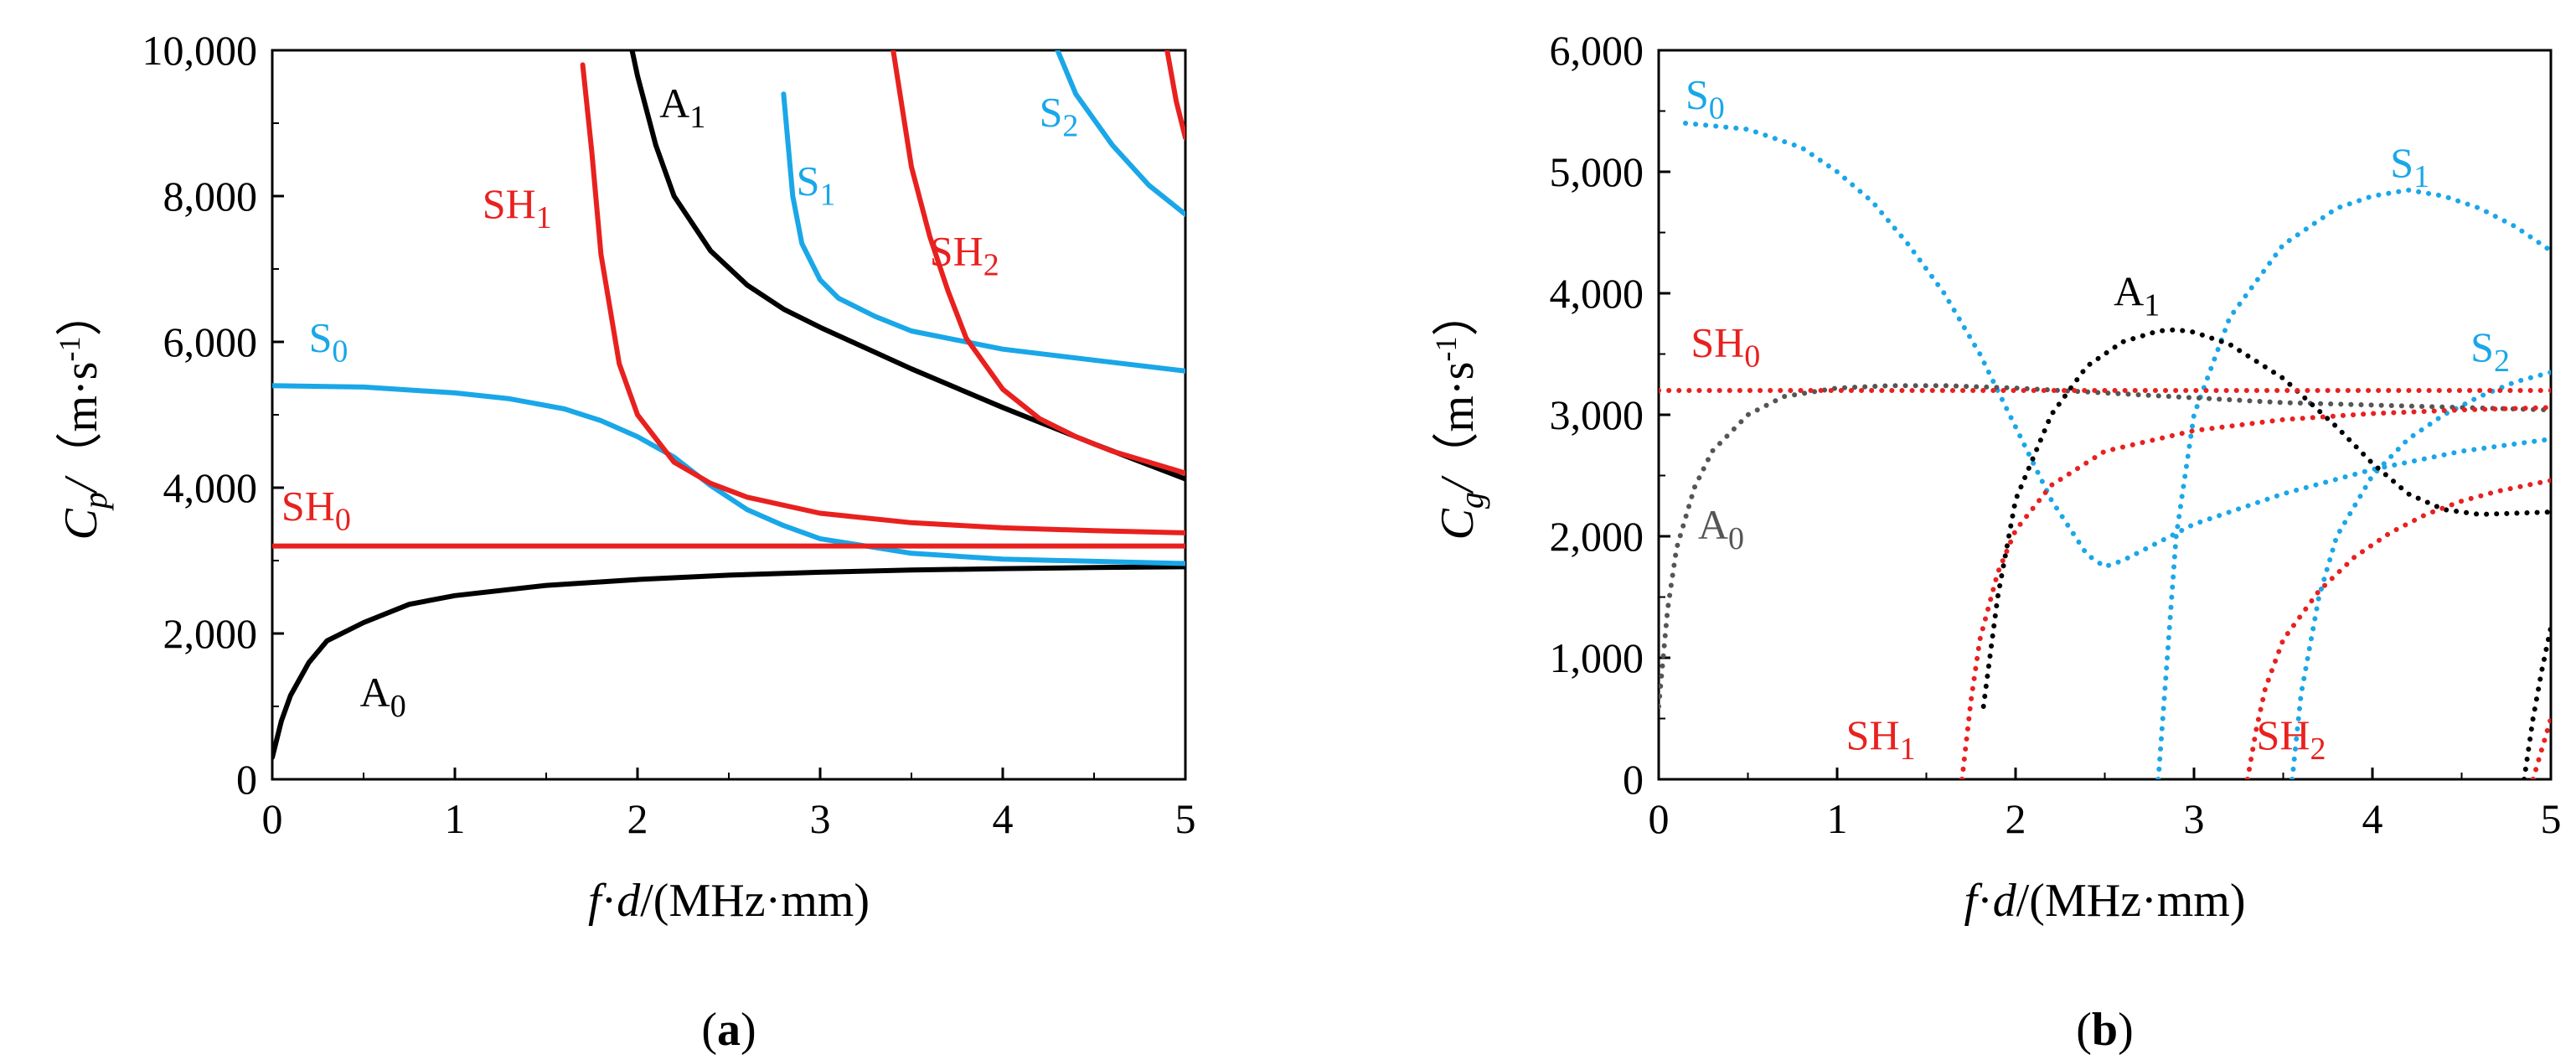  What do you see at coordinates (728, 1030) in the screenshot?
I see `panel-tag: (a)` at bounding box center [728, 1030].